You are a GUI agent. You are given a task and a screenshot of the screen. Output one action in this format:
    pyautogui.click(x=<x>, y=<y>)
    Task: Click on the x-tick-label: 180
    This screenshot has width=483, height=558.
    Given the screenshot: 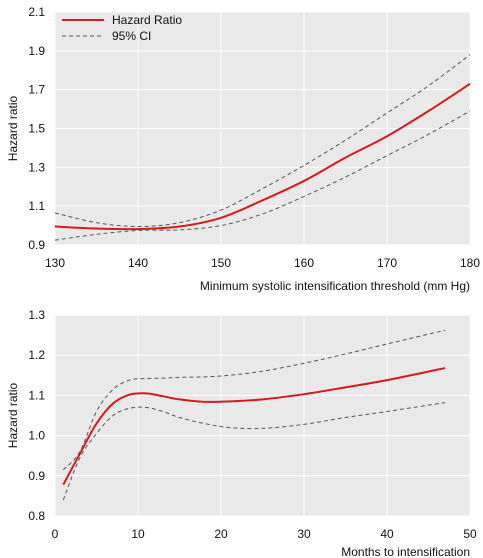 What is the action you would take?
    pyautogui.click(x=470, y=263)
    